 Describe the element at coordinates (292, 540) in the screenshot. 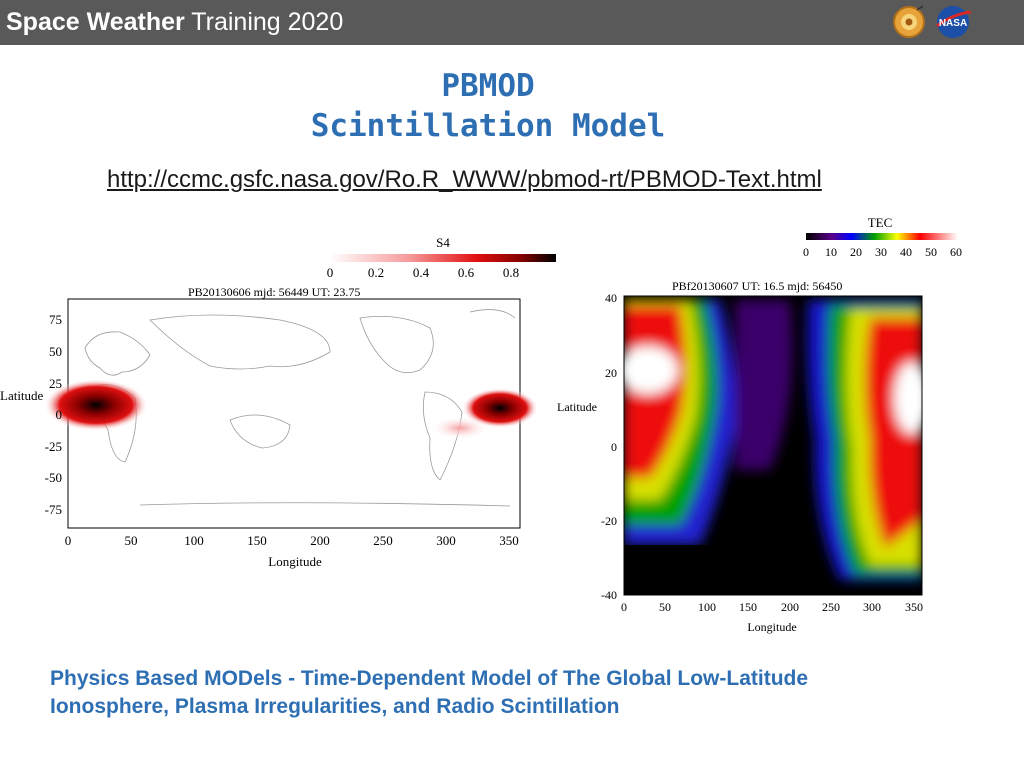

I see `s4-xticks: 0 50 100 150 200 250 300 350` at that location.